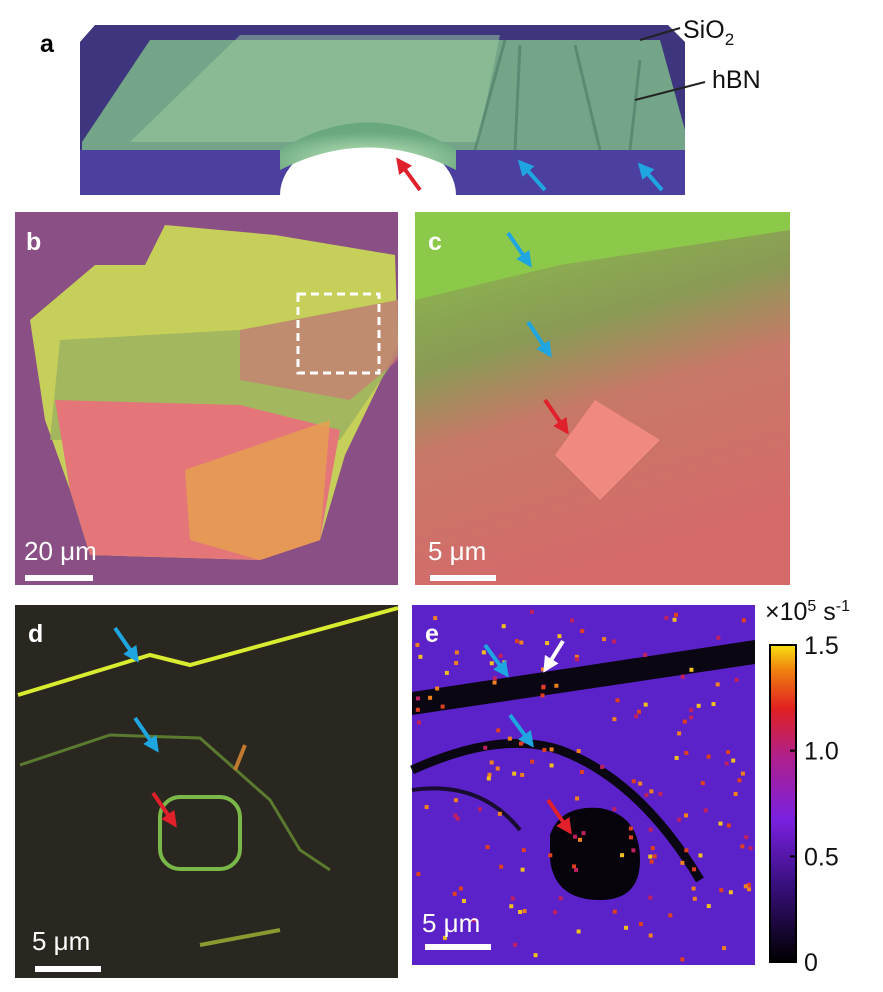 Image resolution: width=883 pixels, height=992 pixels. I want to click on scale-bar-label: 20 μm, so click(60, 551).